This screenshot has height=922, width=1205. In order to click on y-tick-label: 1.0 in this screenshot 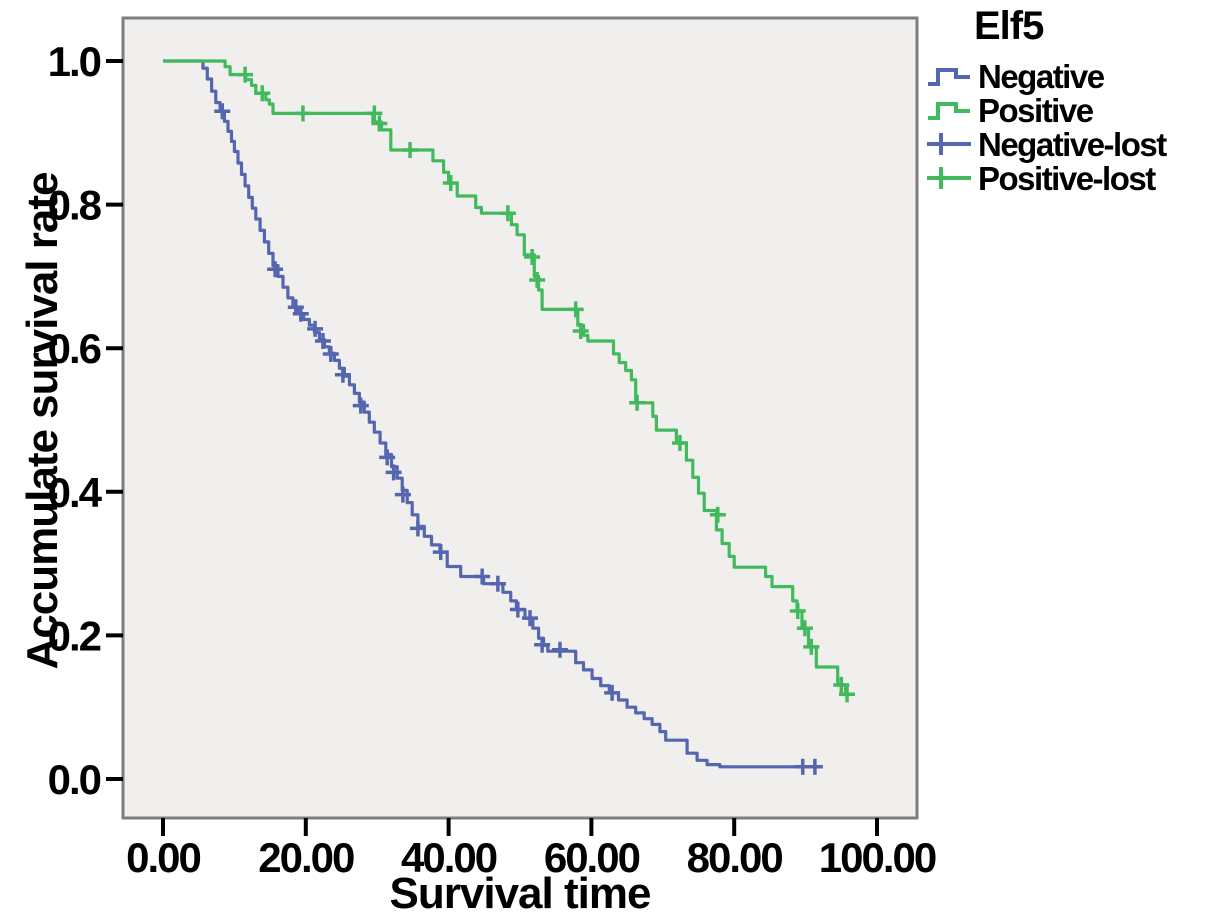, I will do `click(74, 61)`.